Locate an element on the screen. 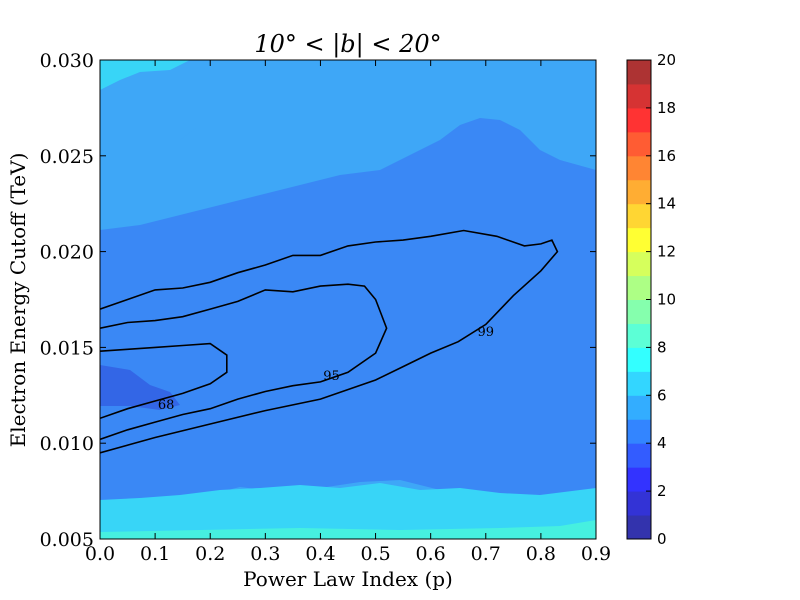  colorbar-tick-label: 12 is located at coordinates (666, 252).